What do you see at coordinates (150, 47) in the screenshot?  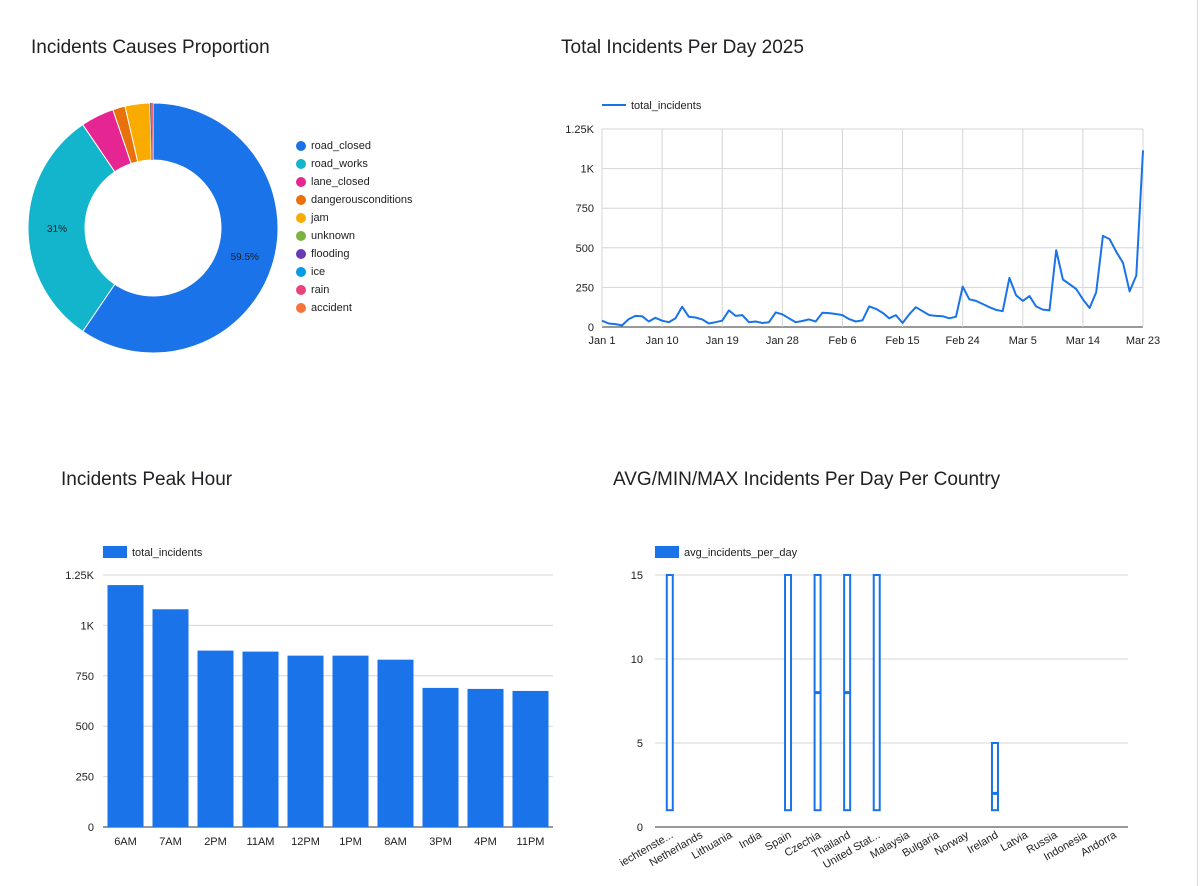 I see `causes-chart-title: Incidents Causes Proportion` at bounding box center [150, 47].